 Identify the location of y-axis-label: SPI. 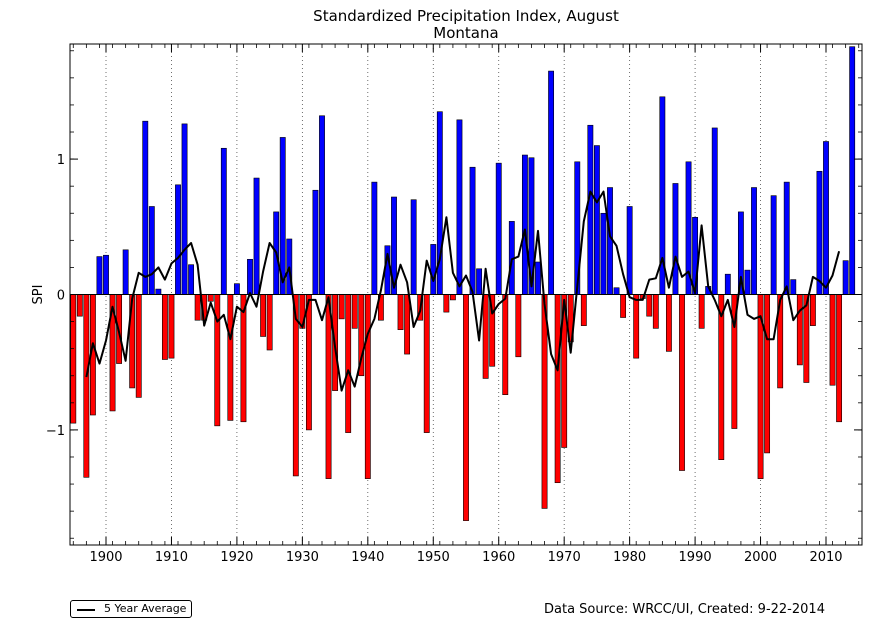
(38, 295).